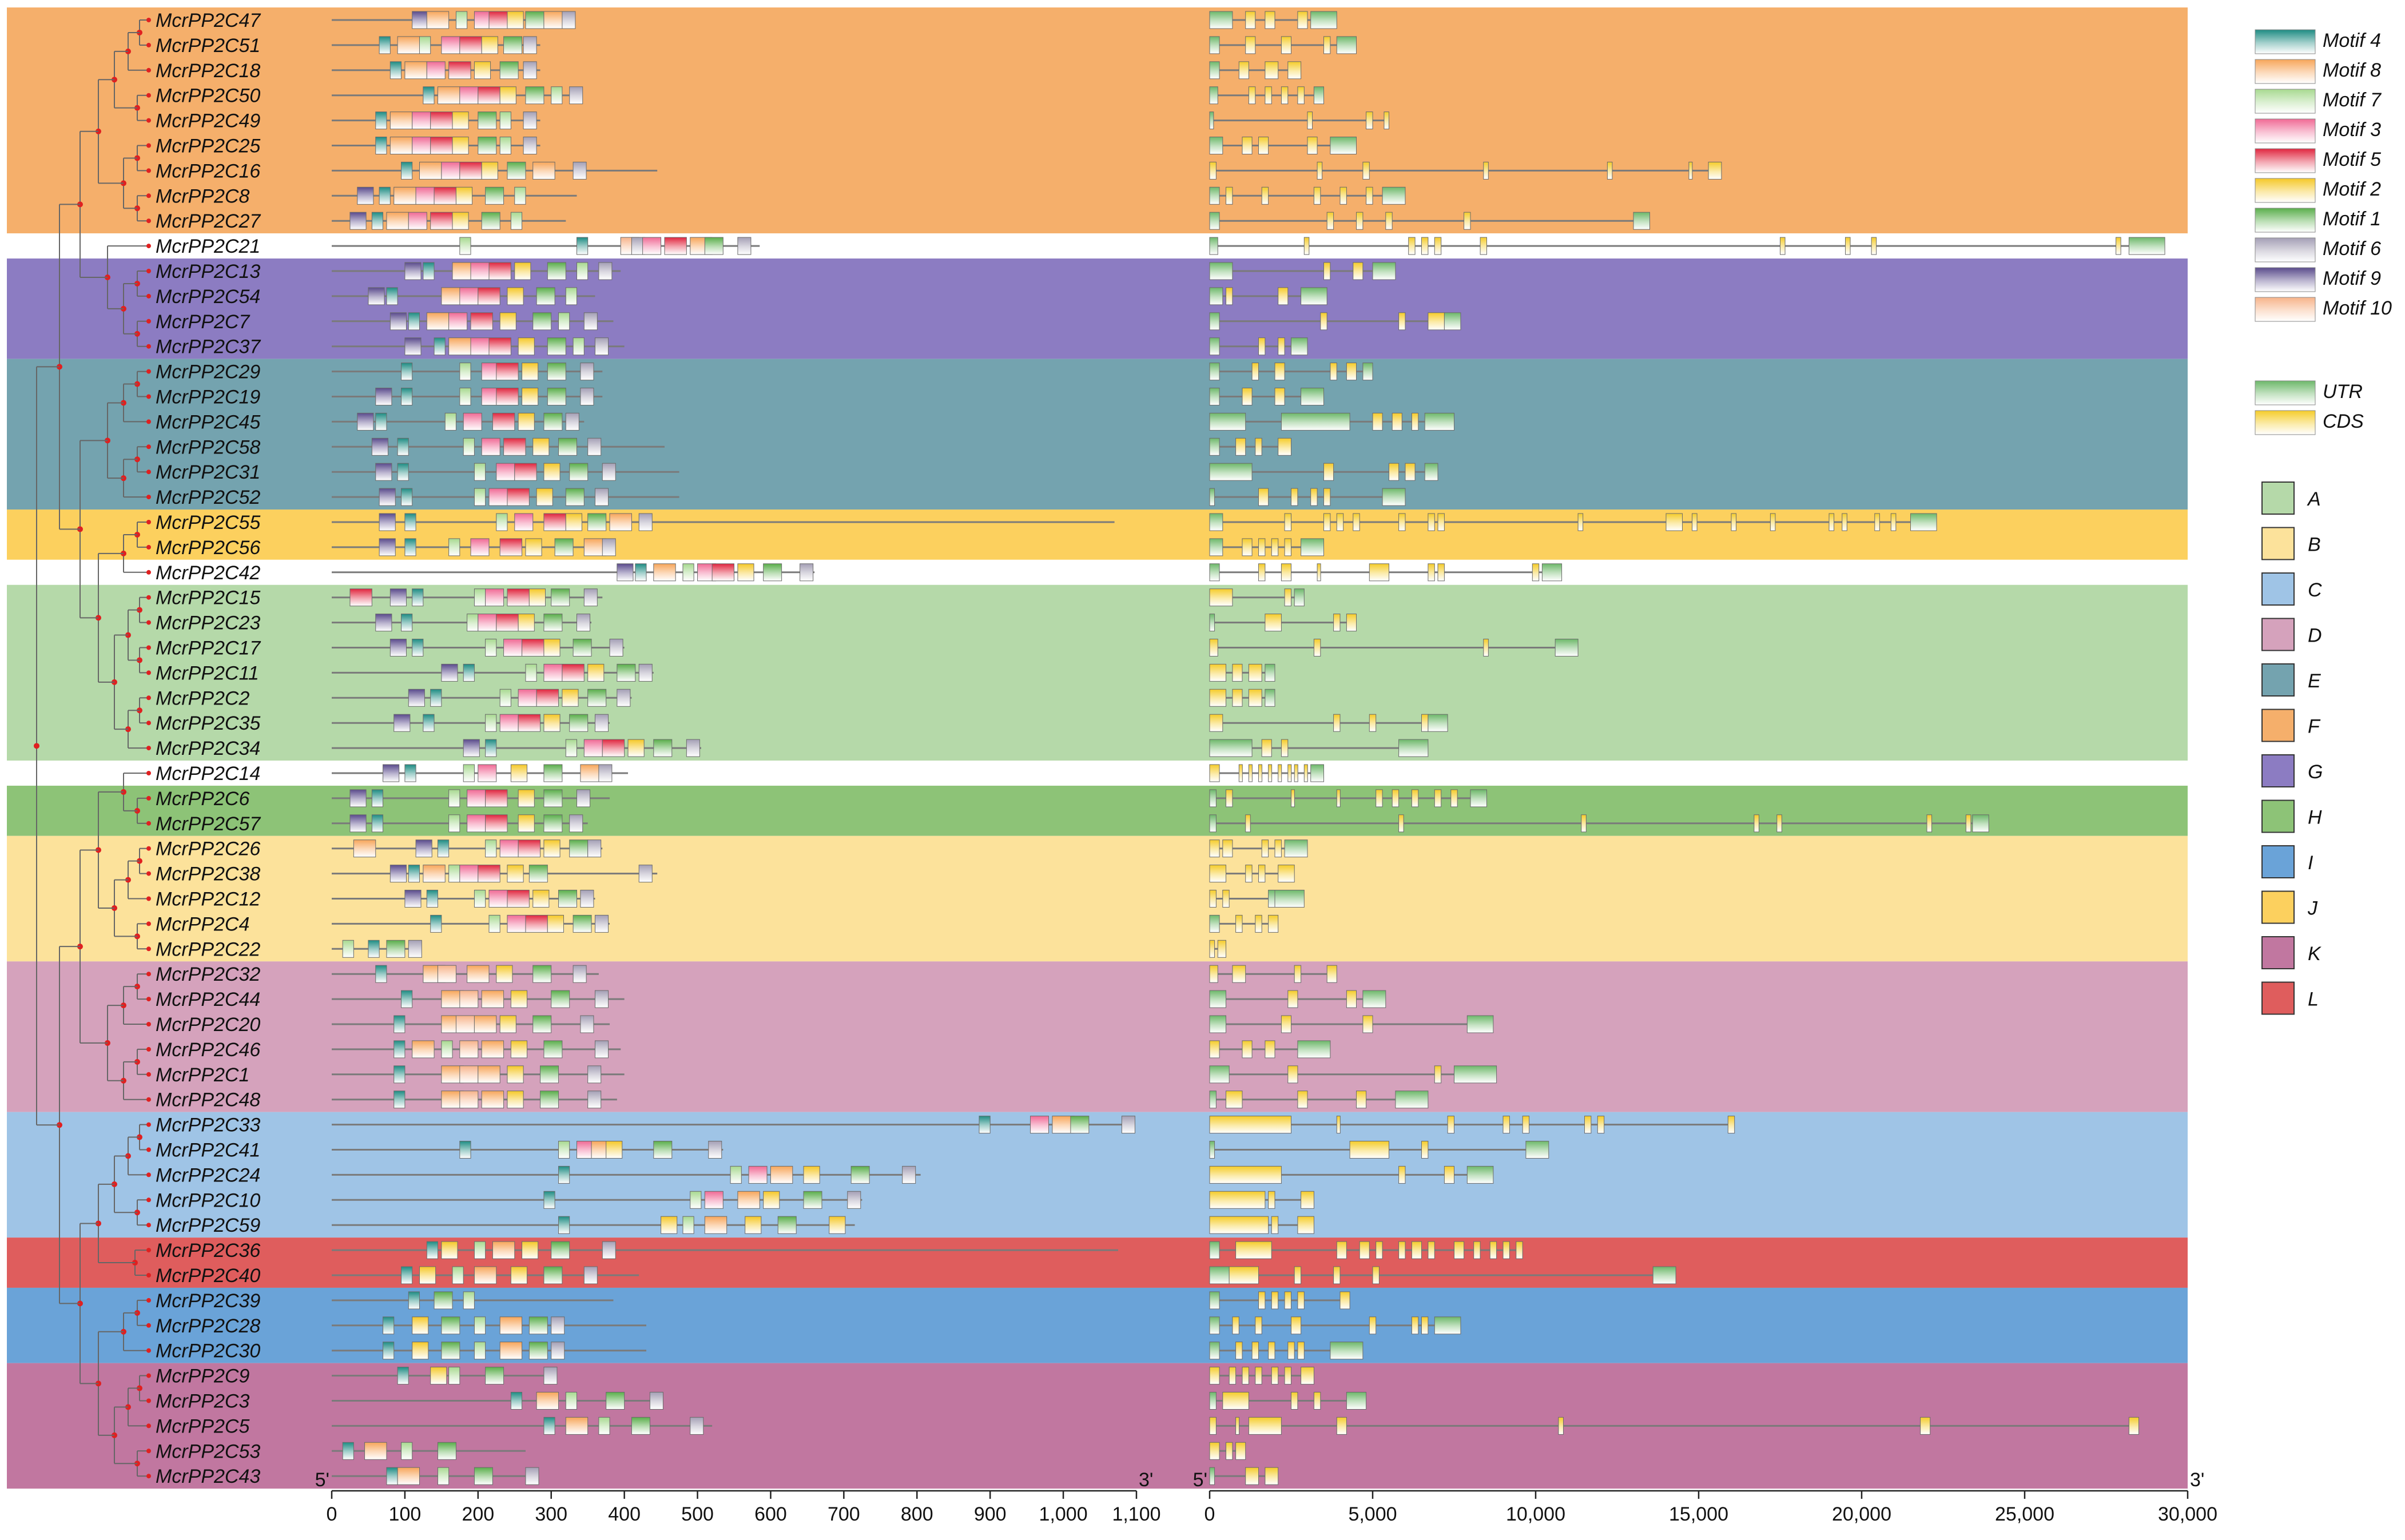 The width and height of the screenshot is (2405, 1540). I want to click on motif-10-box, so click(465, 1024).